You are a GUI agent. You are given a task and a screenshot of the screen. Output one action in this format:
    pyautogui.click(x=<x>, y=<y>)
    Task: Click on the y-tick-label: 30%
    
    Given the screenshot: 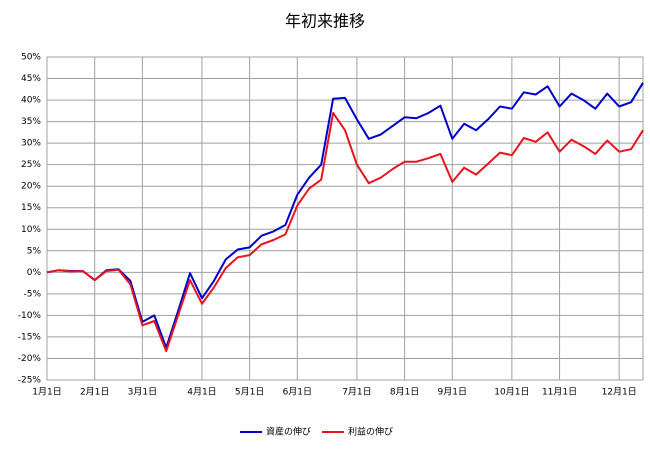 What is the action you would take?
    pyautogui.click(x=31, y=144)
    